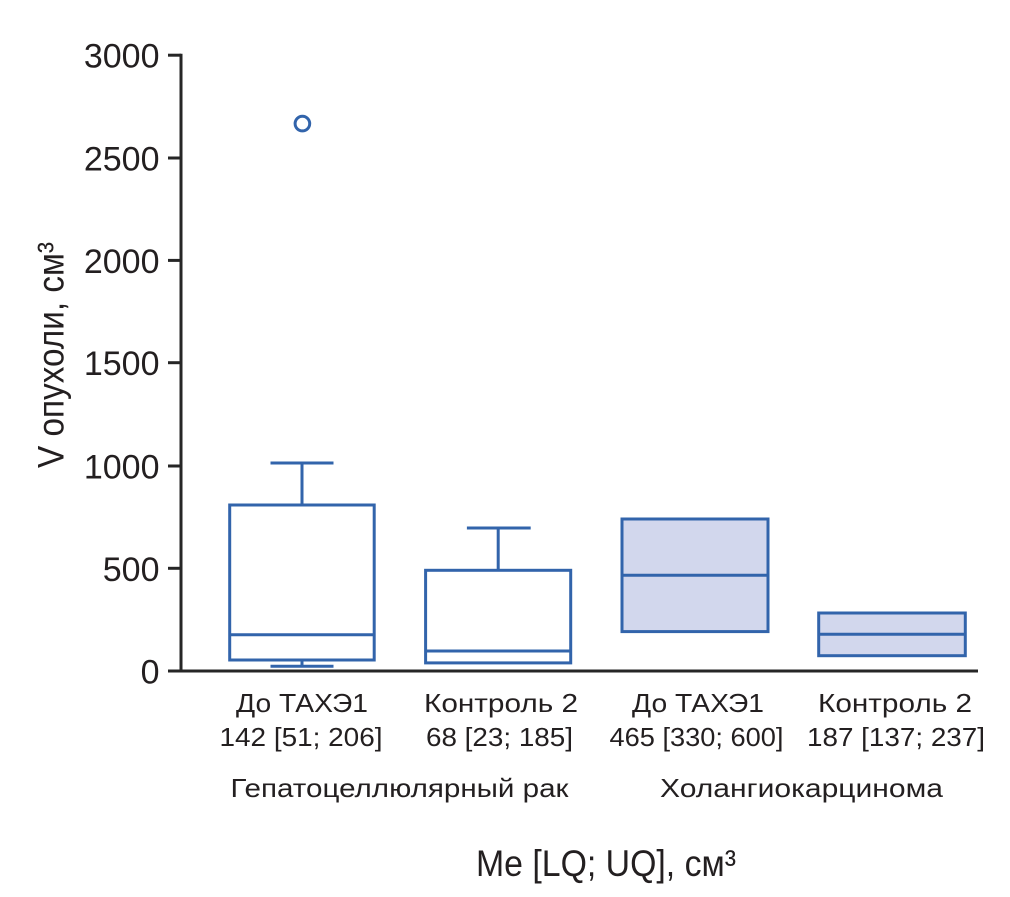 This screenshot has height=897, width=1010. I want to click on svg-text: V опухоли, см³, so click(51, 355).